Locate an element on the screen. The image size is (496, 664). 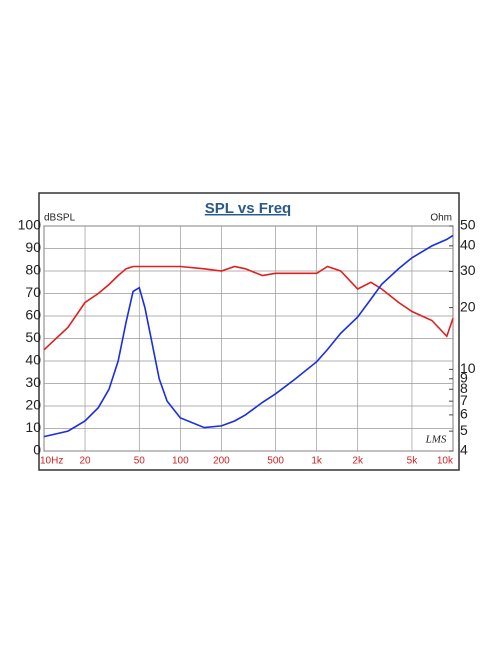
y-tick-label: 50 is located at coordinates (33, 337).